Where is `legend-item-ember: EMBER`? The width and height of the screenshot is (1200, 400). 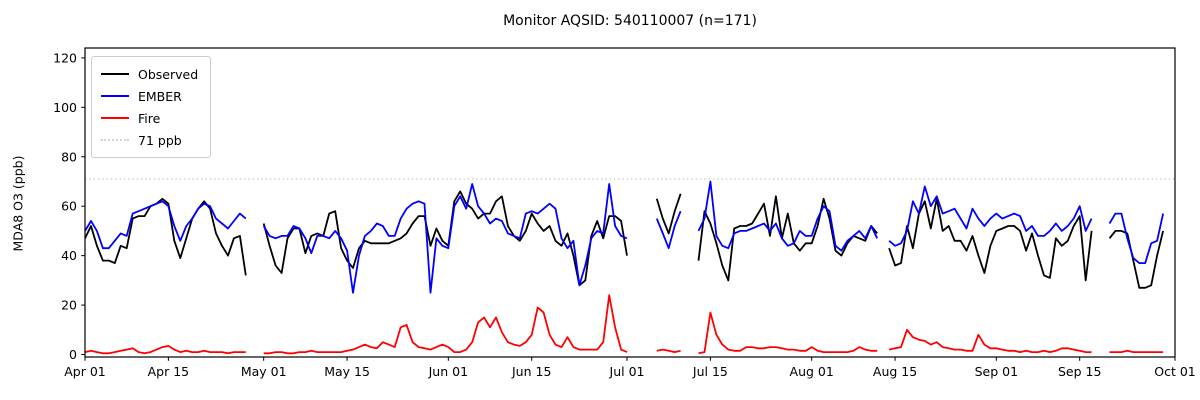 legend-item-ember: EMBER is located at coordinates (149, 96).